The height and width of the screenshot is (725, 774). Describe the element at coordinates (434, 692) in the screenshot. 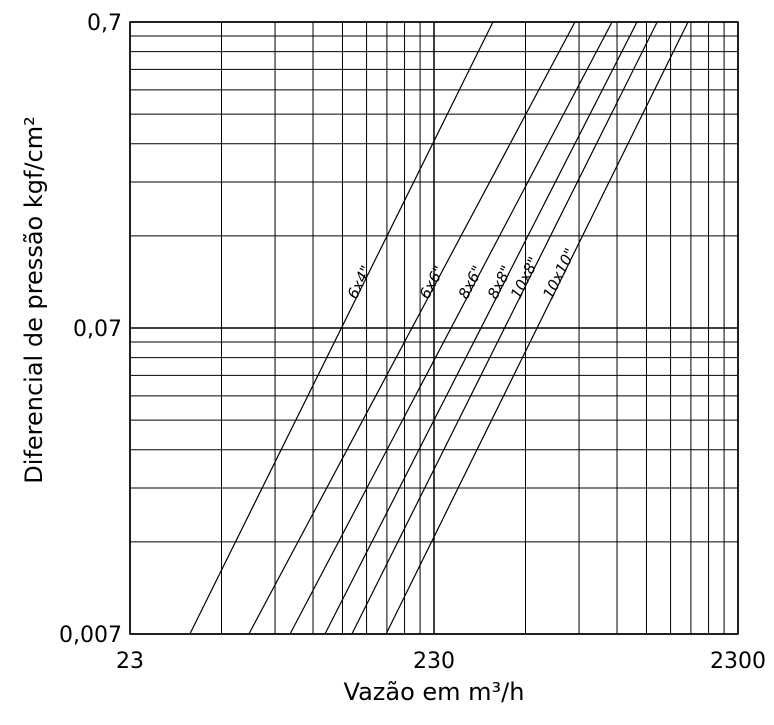

I see `x-axis-label: Vazão em m³/h` at that location.